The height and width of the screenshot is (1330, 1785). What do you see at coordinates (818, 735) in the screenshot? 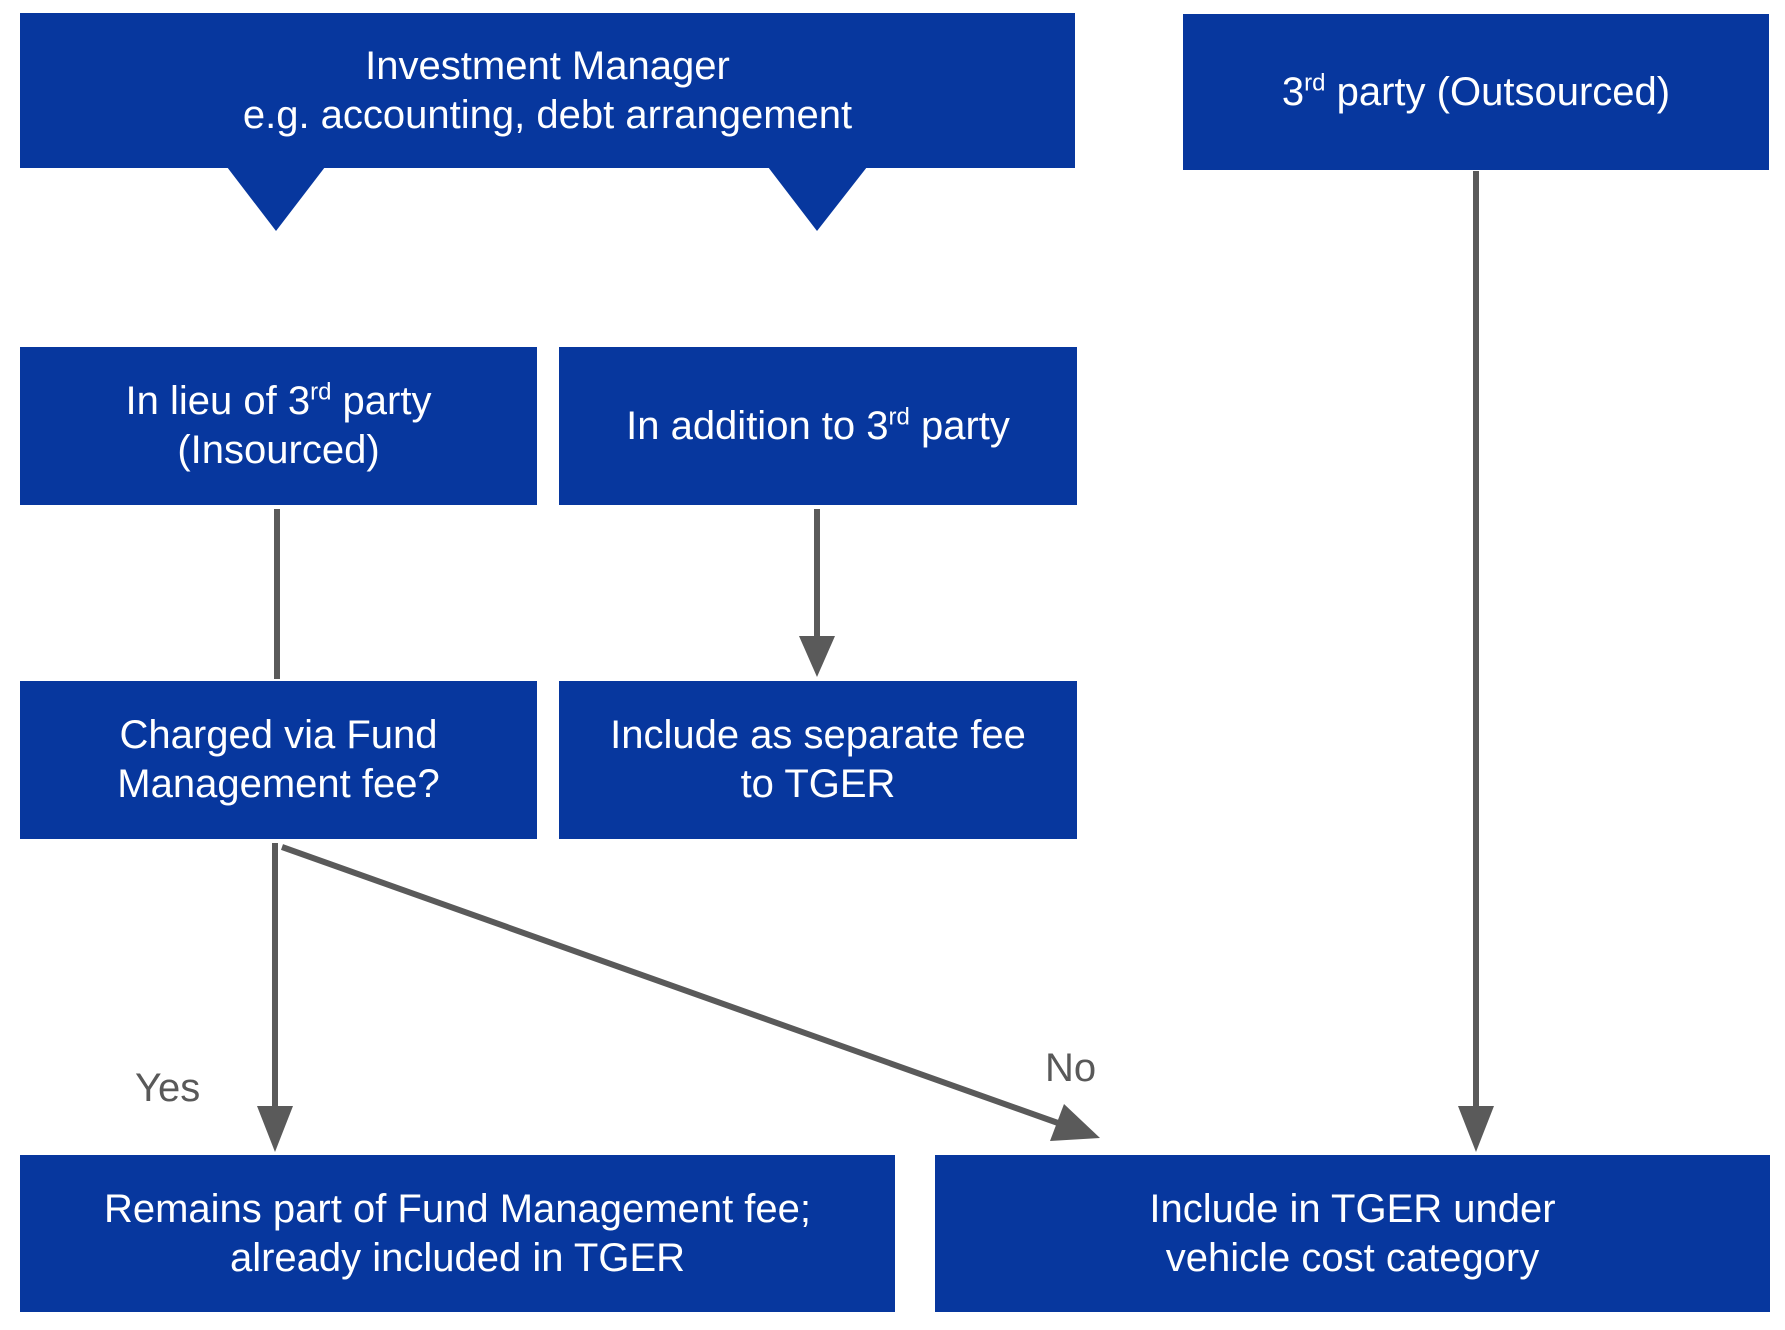
I see `node-separate-fee-line1: Include as separate fee` at bounding box center [818, 735].